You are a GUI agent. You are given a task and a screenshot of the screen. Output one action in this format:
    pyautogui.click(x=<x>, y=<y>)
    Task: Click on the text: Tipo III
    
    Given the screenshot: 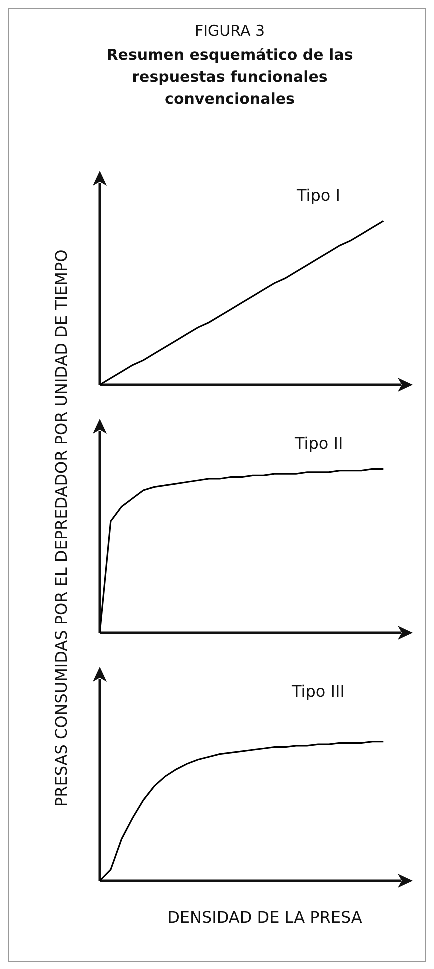 What is the action you would take?
    pyautogui.click(x=318, y=691)
    